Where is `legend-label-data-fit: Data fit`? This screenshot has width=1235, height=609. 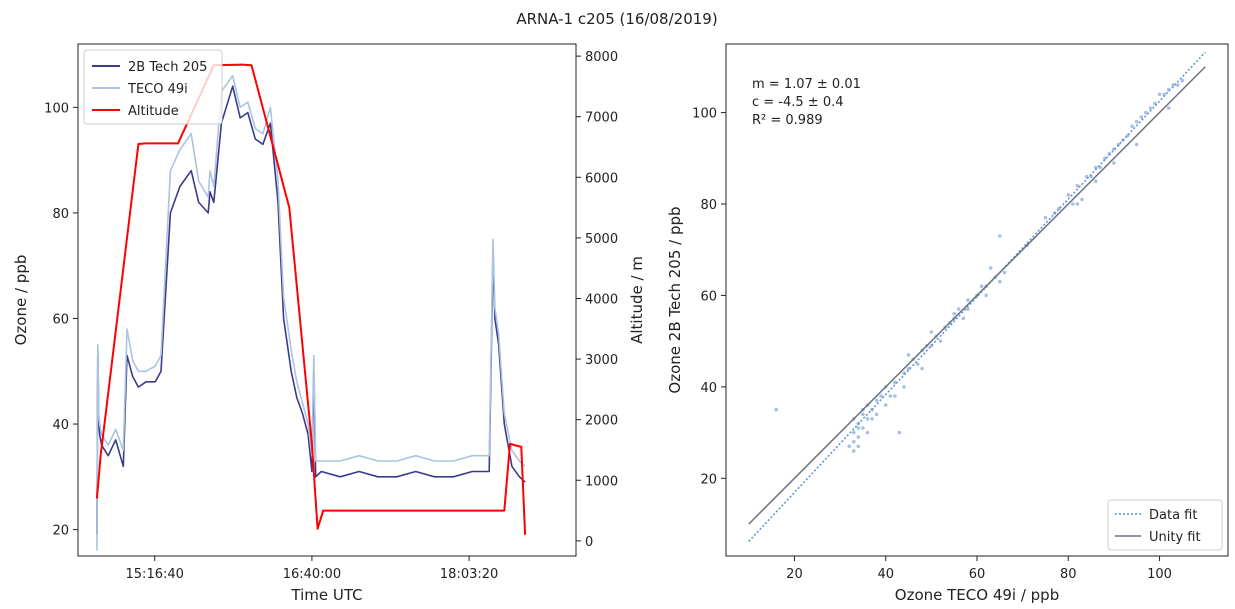 legend-label-data-fit: Data fit is located at coordinates (1173, 515).